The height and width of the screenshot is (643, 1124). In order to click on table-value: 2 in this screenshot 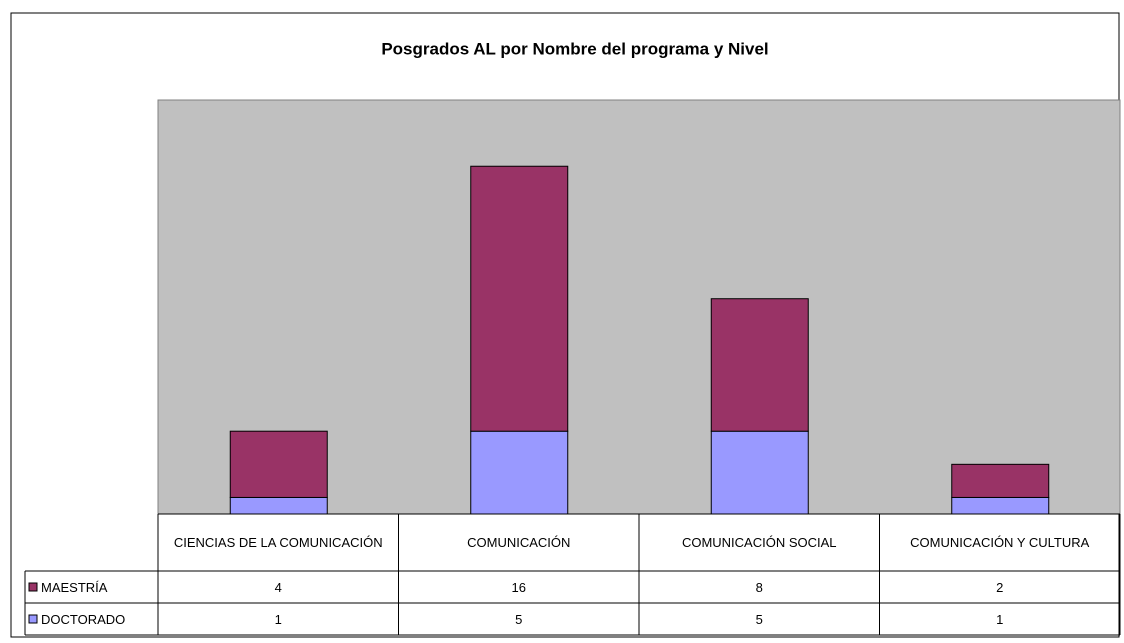, I will do `click(1000, 587)`.